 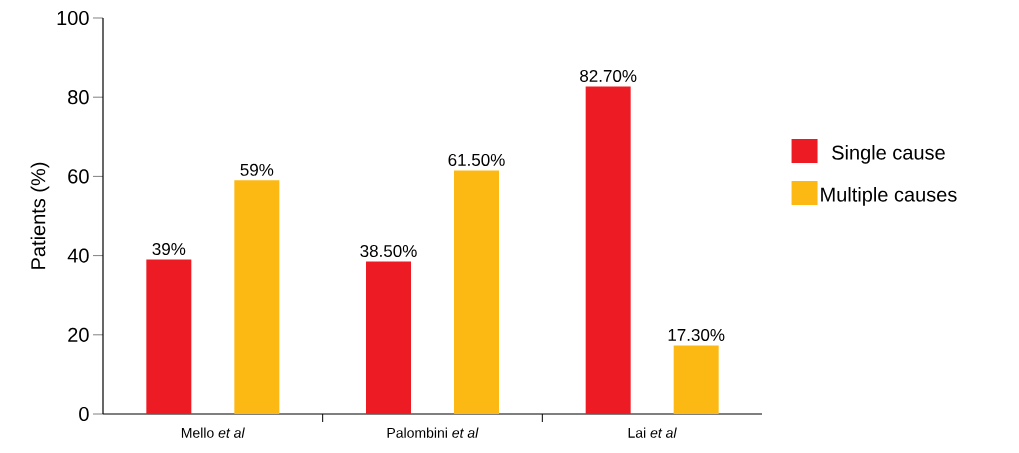 I want to click on x-tick-label: Palombini et al, so click(x=433, y=432).